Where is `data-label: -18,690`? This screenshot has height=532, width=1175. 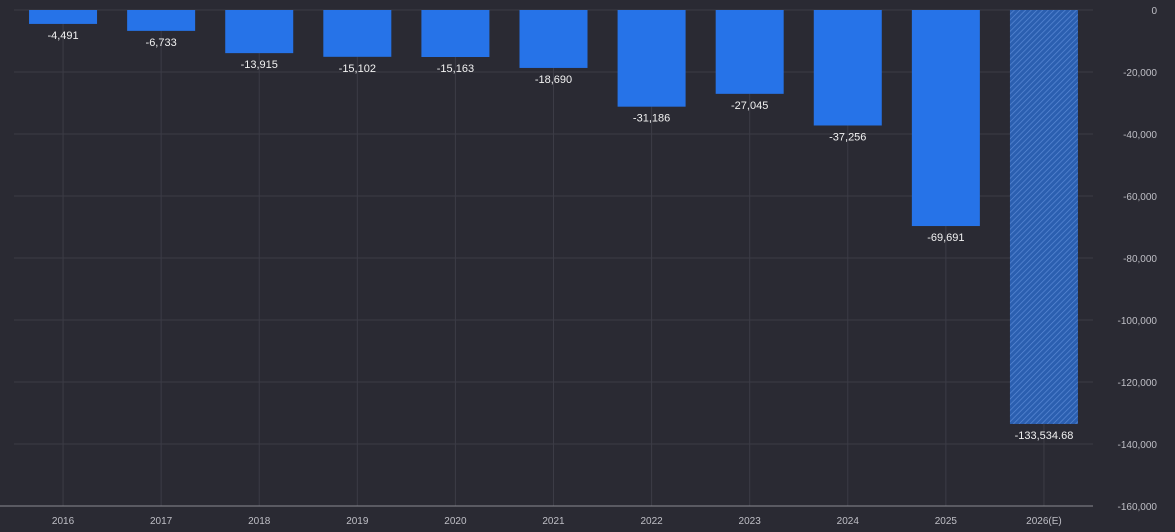
data-label: -18,690 is located at coordinates (553, 80).